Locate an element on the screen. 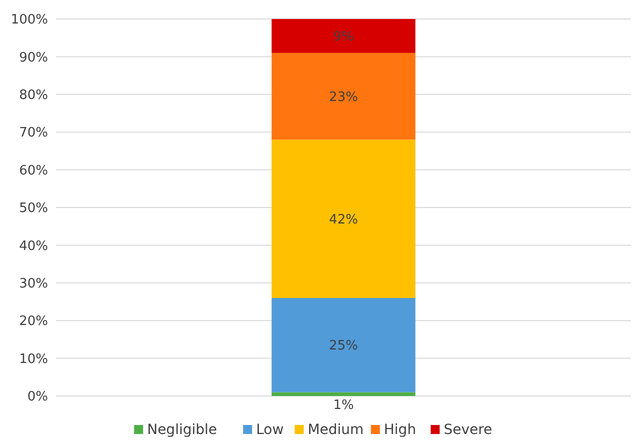 This screenshot has width=641, height=446. y-tick-label: 90% is located at coordinates (33, 58).